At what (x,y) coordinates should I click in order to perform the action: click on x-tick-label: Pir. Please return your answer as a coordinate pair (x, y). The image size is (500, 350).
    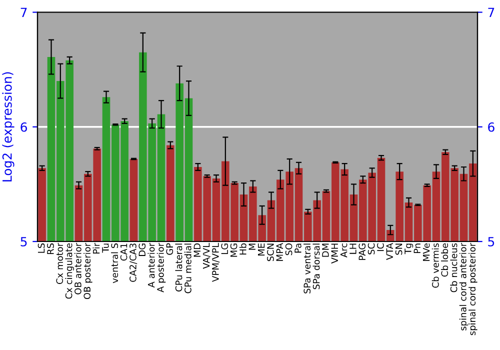
    Looking at the image, I should click on (96, 248).